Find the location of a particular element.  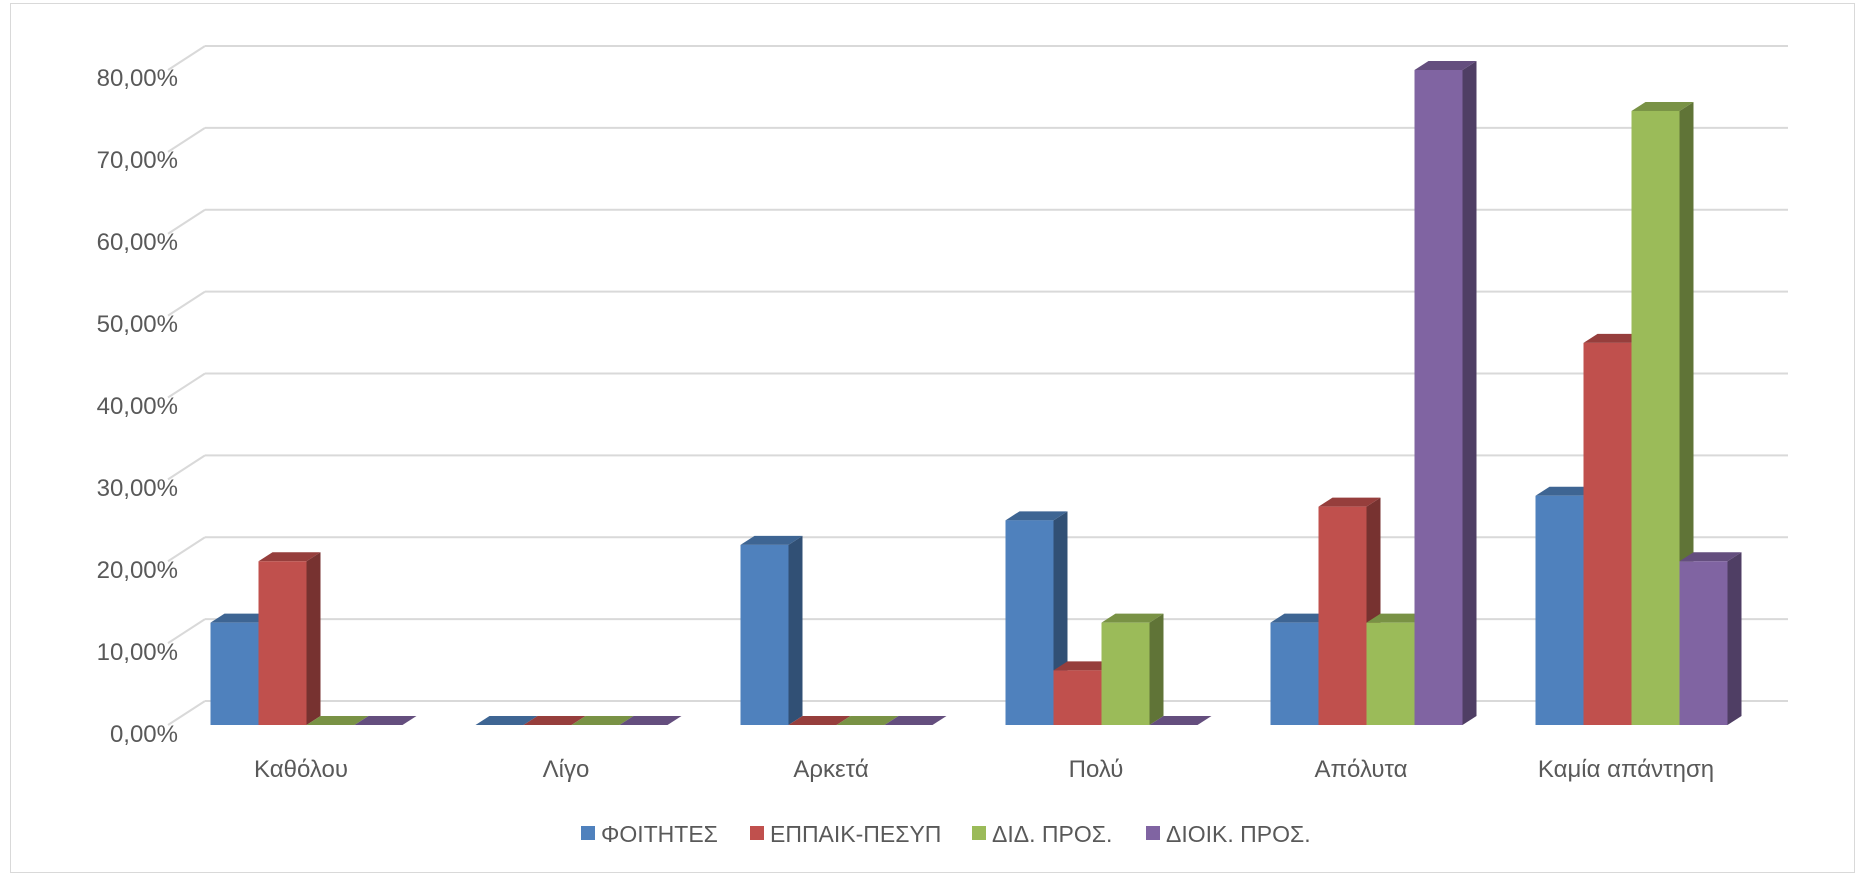

x-category-label: Πολύ is located at coordinates (1096, 769).